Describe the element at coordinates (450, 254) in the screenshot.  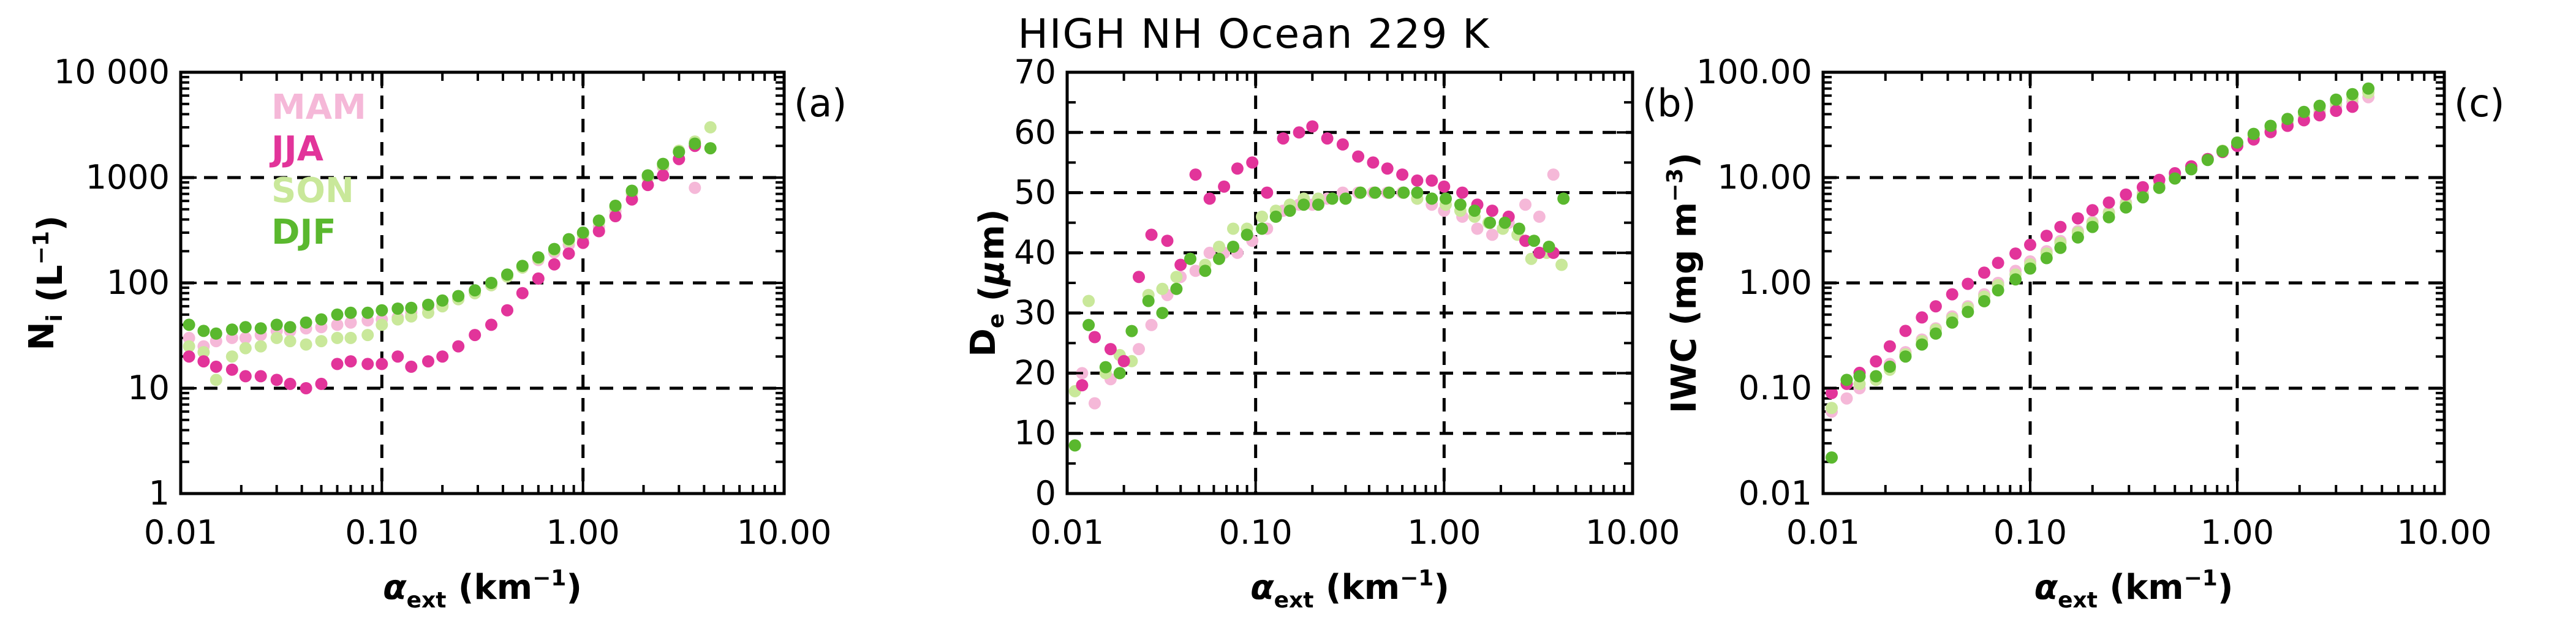
I see `series-son` at that location.